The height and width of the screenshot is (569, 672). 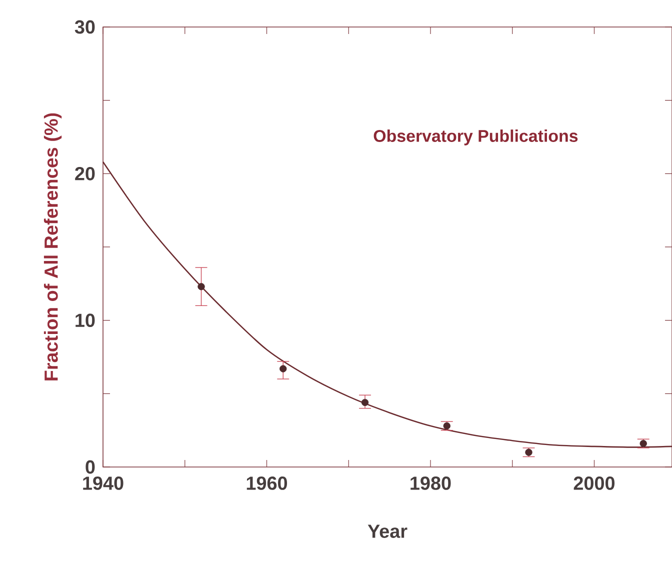 I want to click on y-tick-label: 20, so click(x=85, y=173).